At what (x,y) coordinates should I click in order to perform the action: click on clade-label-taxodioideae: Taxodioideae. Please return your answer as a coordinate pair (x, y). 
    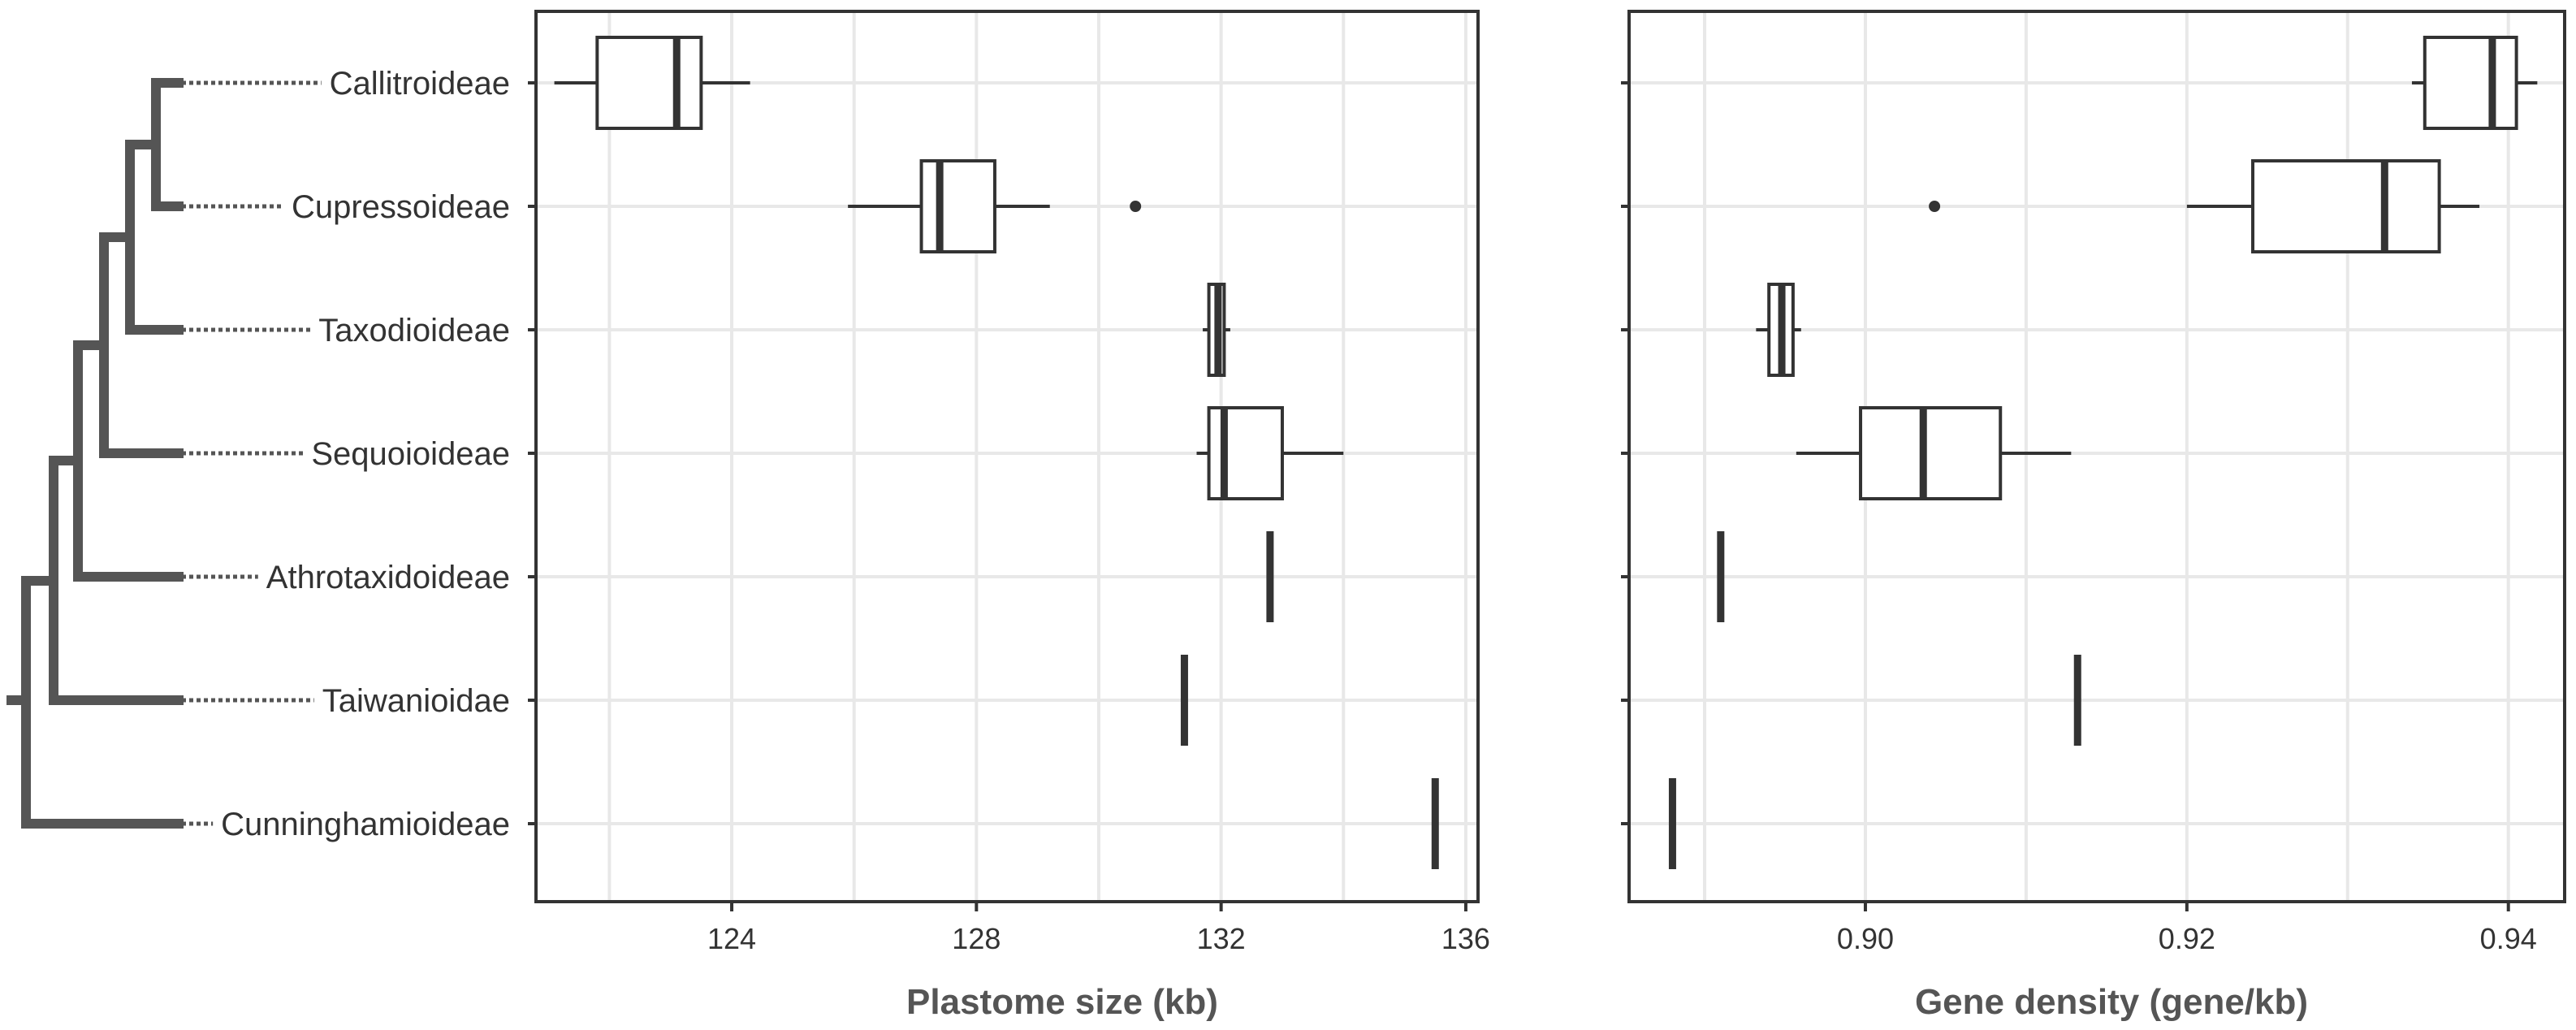
    Looking at the image, I should click on (414, 330).